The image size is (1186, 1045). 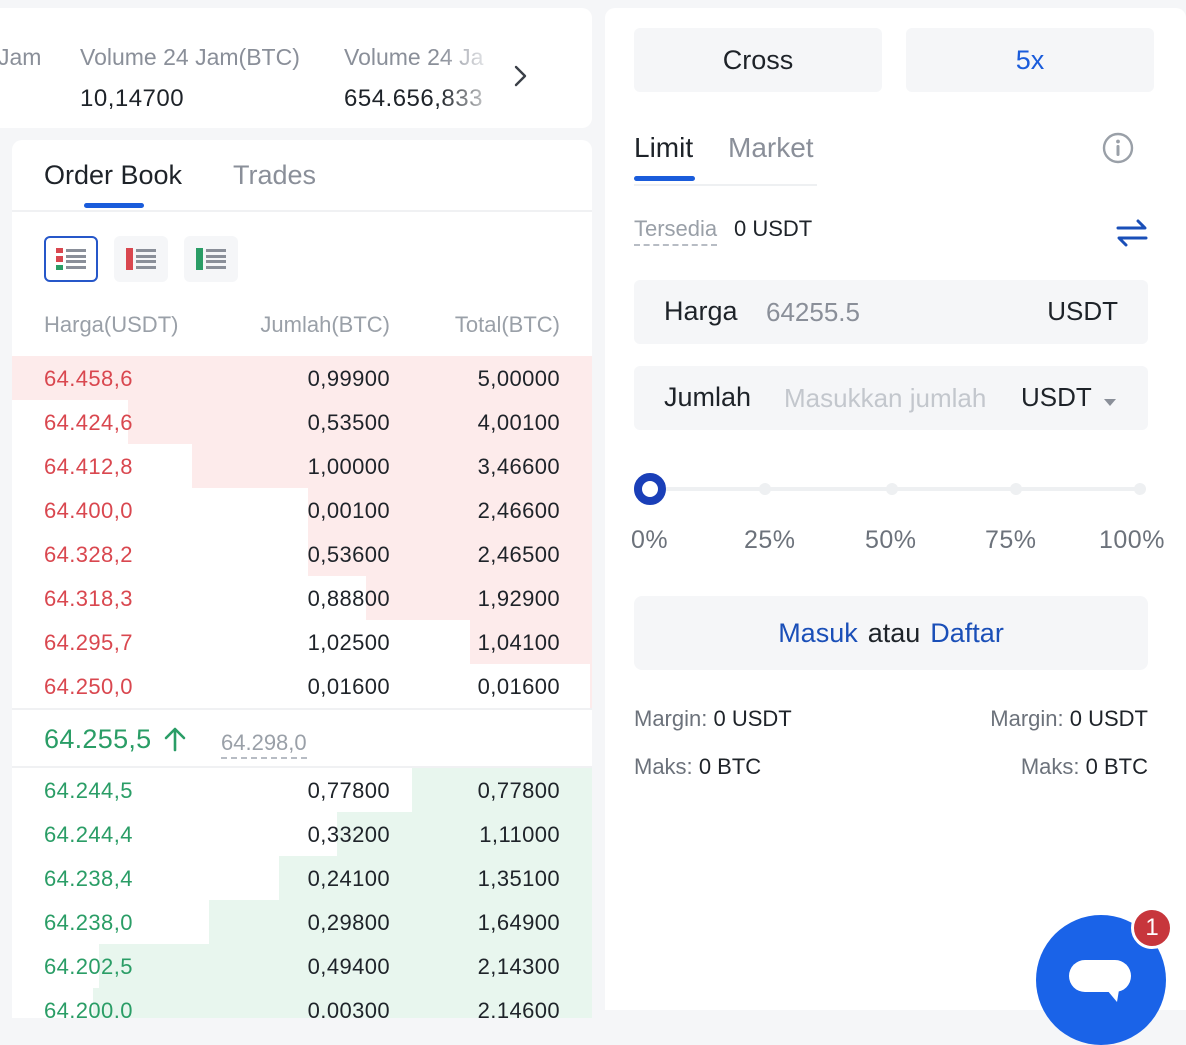 I want to click on chevron-right-icon, so click(x=521, y=76).